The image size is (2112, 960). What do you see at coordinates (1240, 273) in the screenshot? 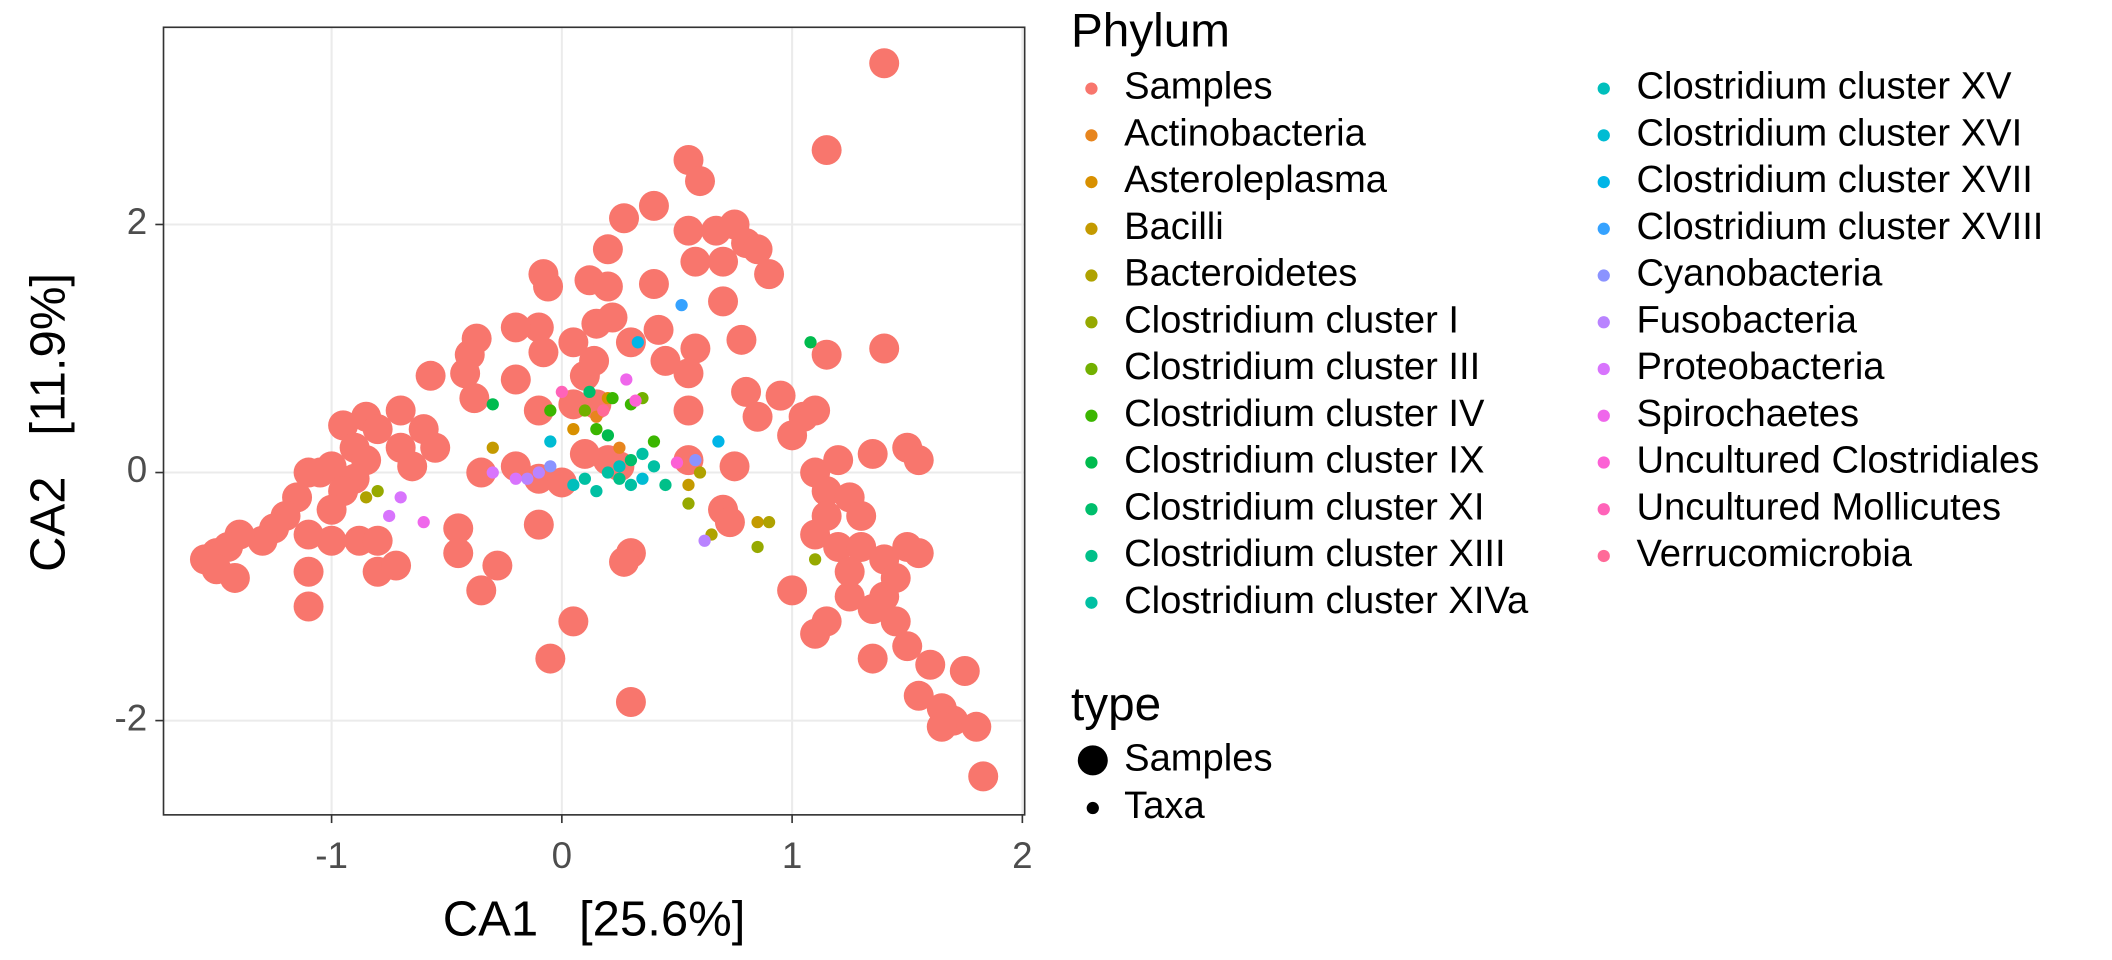
I see `legend-label: Bacteroidetes` at bounding box center [1240, 273].